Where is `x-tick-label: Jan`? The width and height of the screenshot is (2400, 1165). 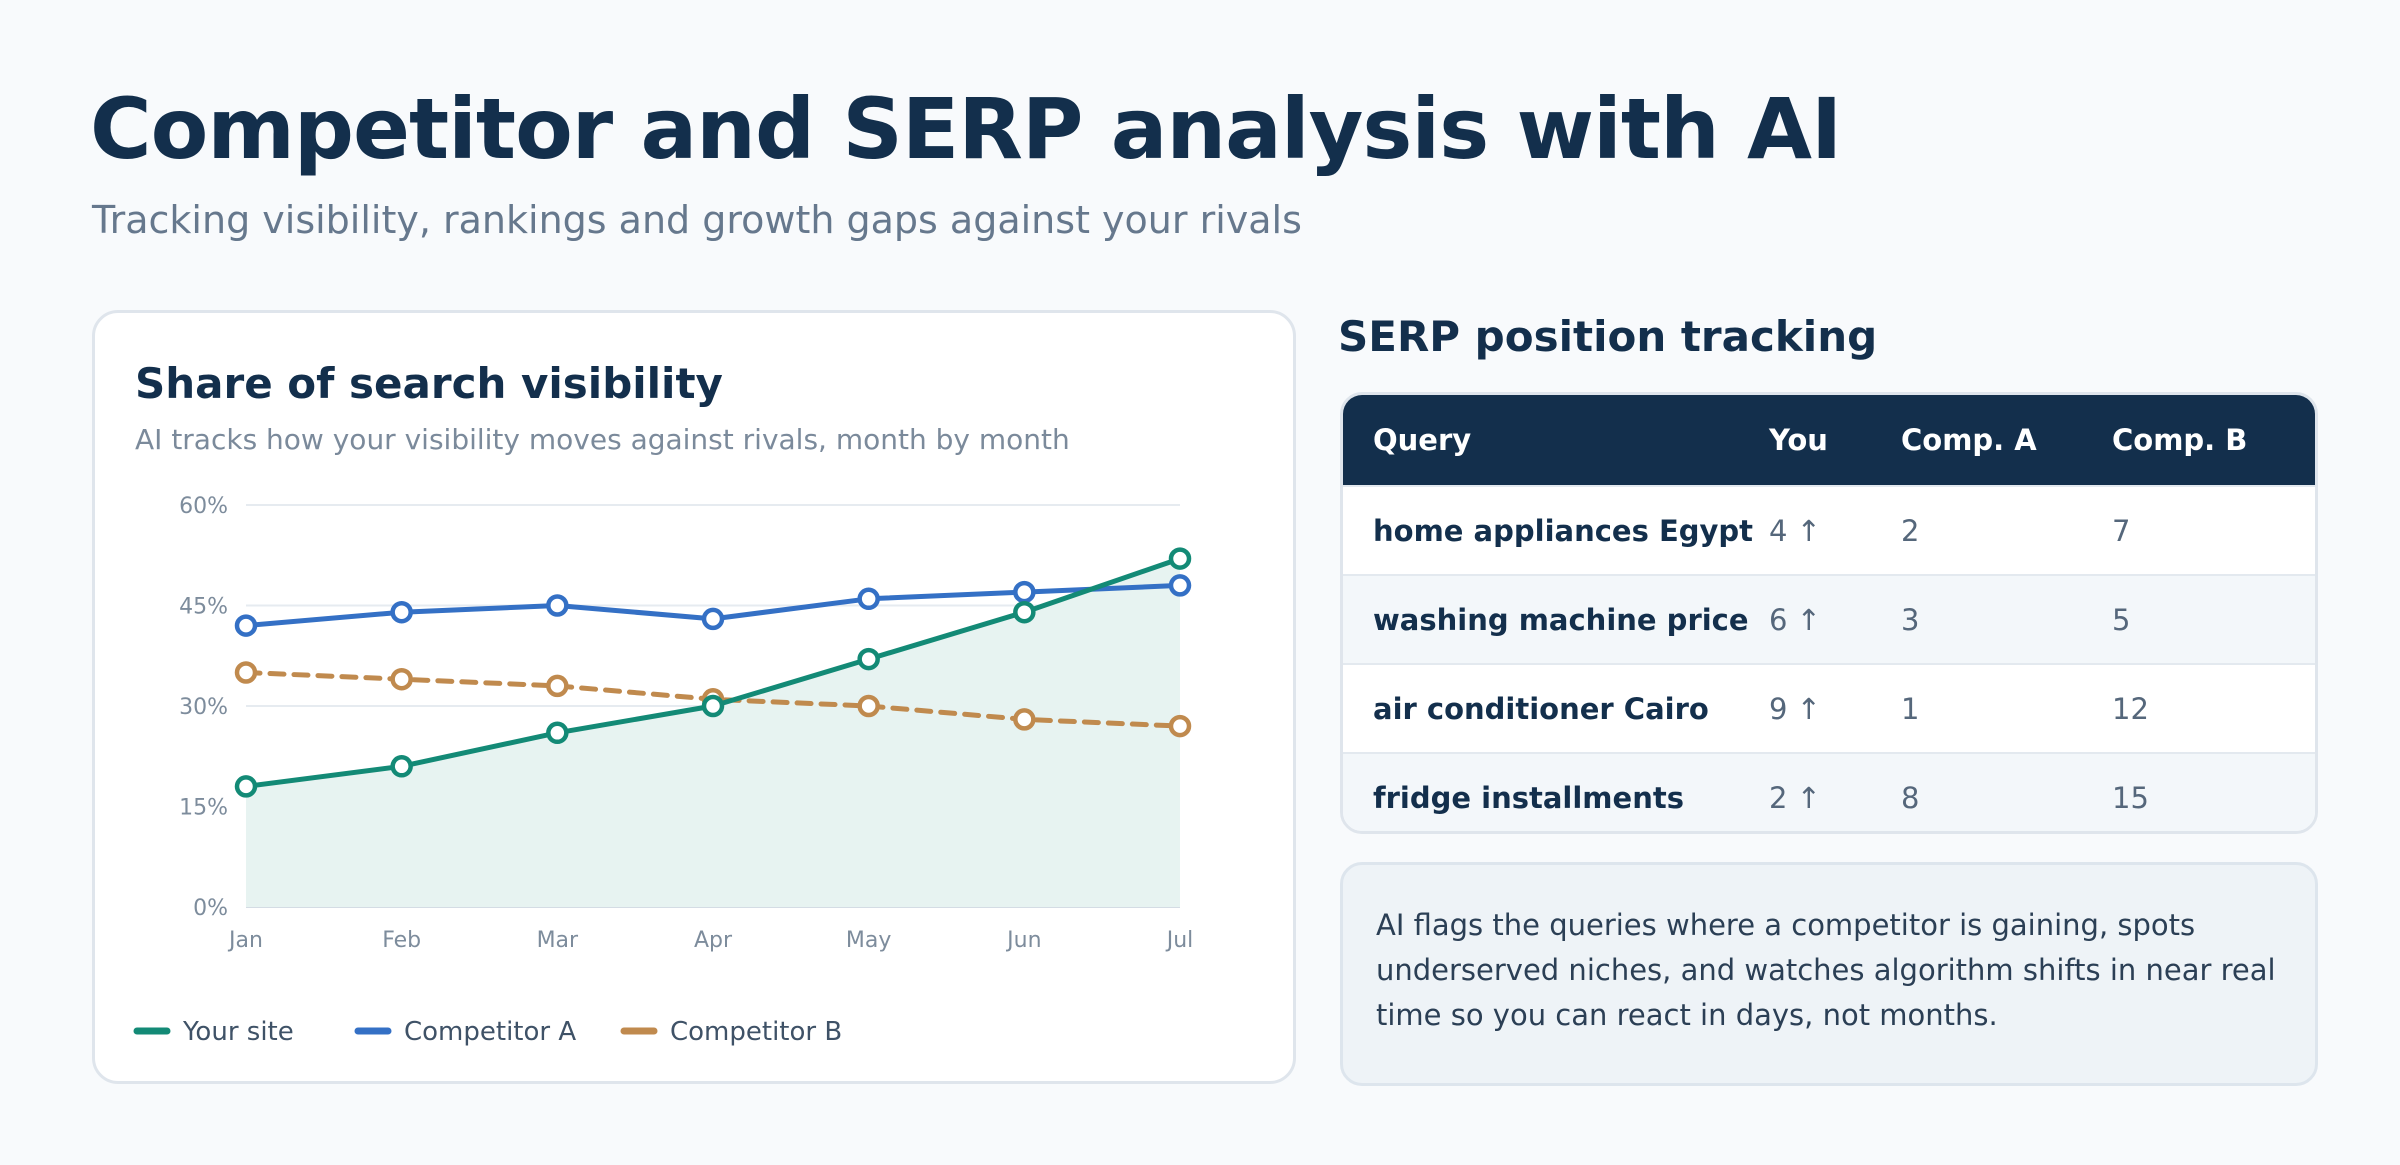 x-tick-label: Jan is located at coordinates (245, 940).